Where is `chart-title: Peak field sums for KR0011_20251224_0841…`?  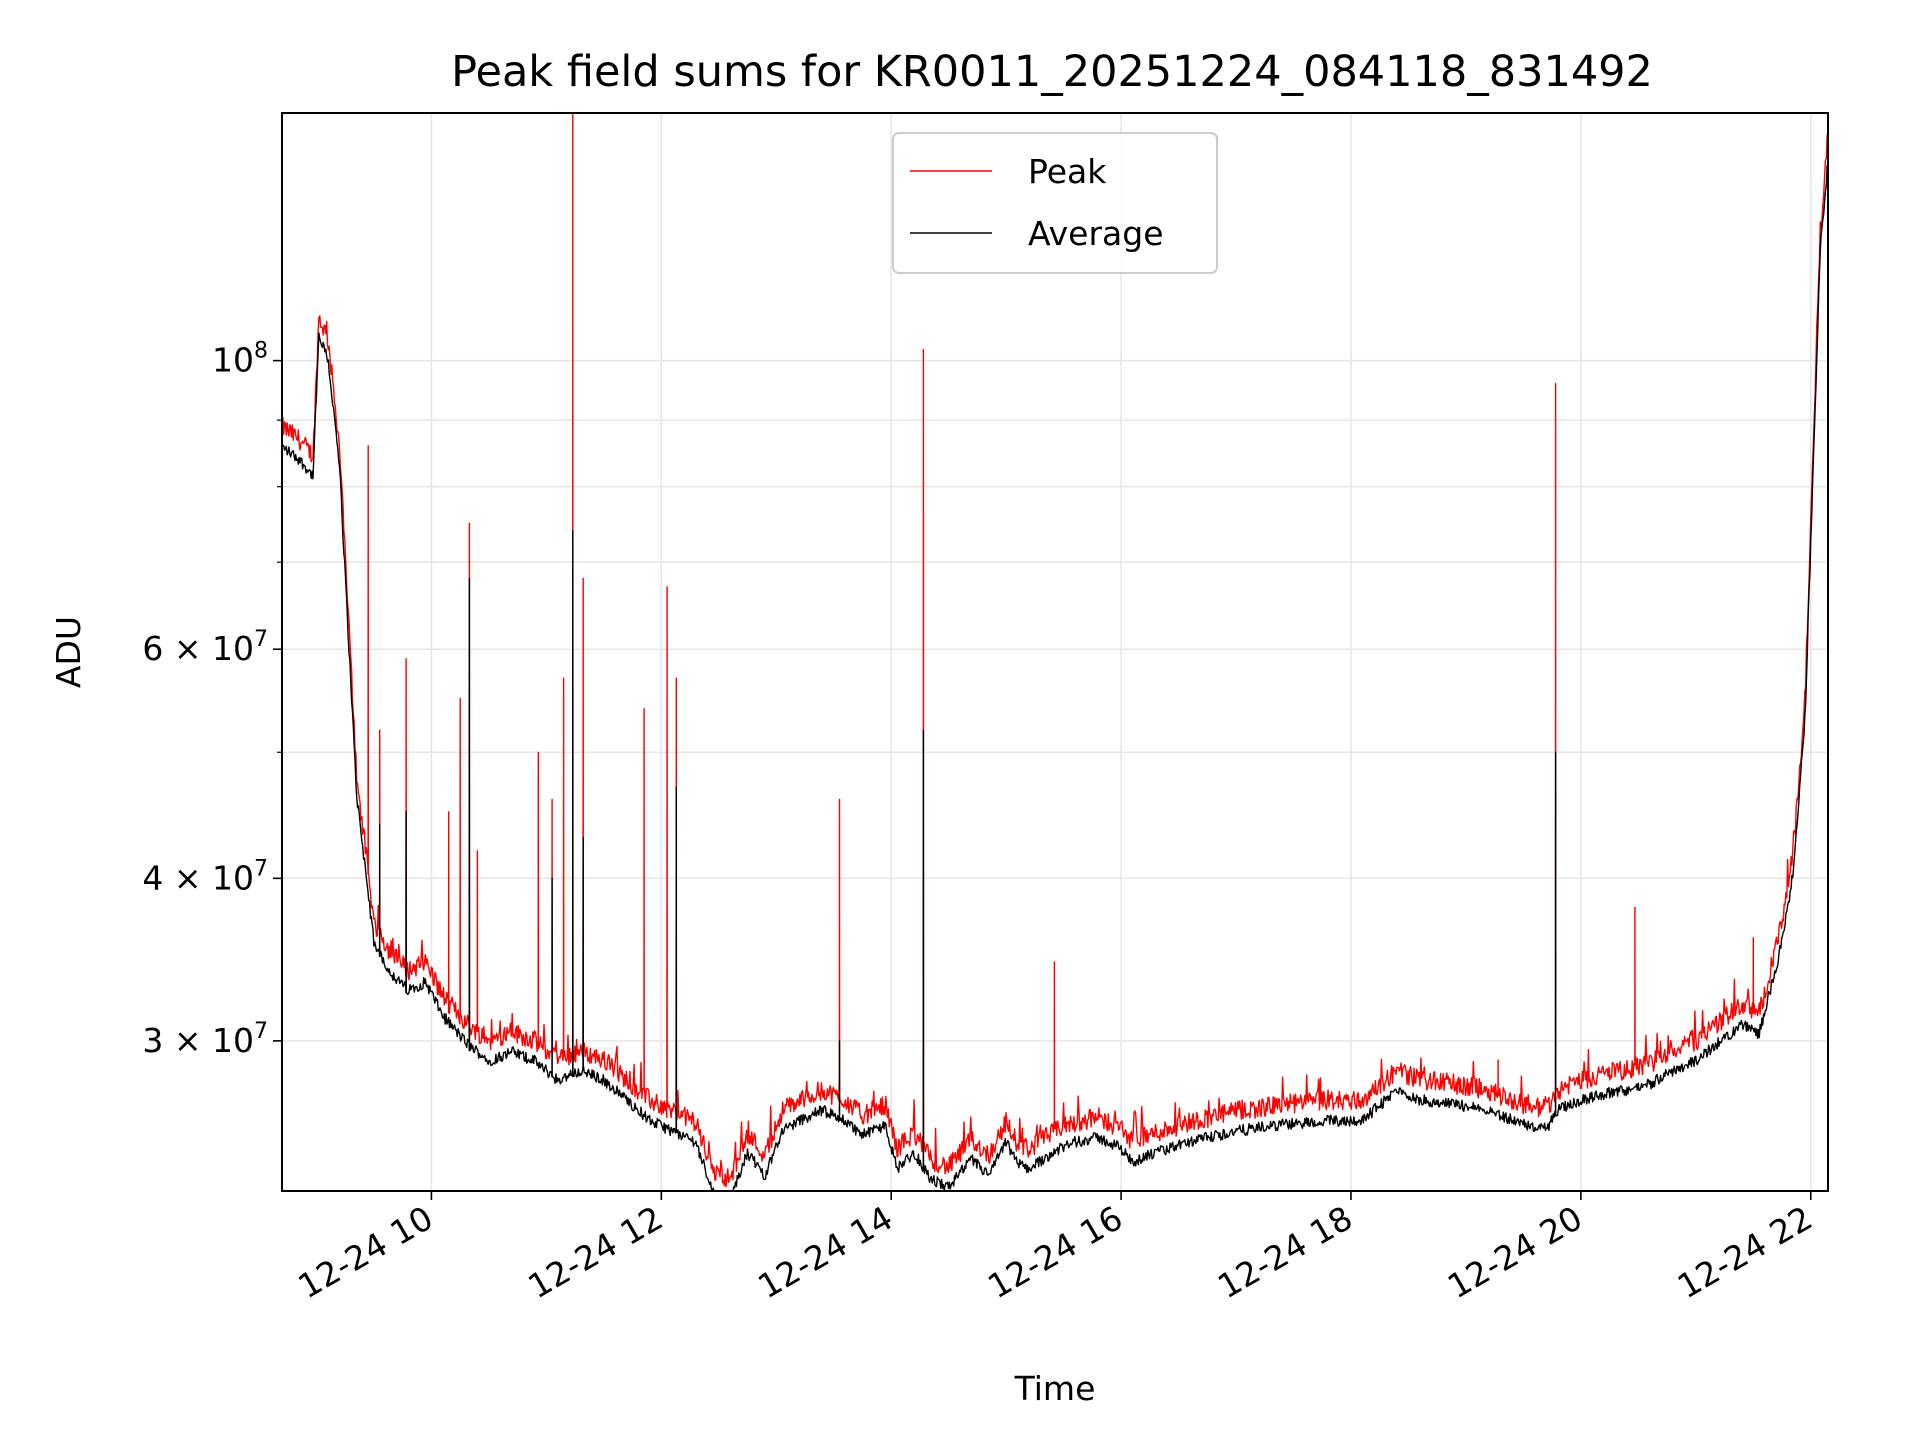
chart-title: Peak field sums for KR0011_20251224_0841… is located at coordinates (1052, 72).